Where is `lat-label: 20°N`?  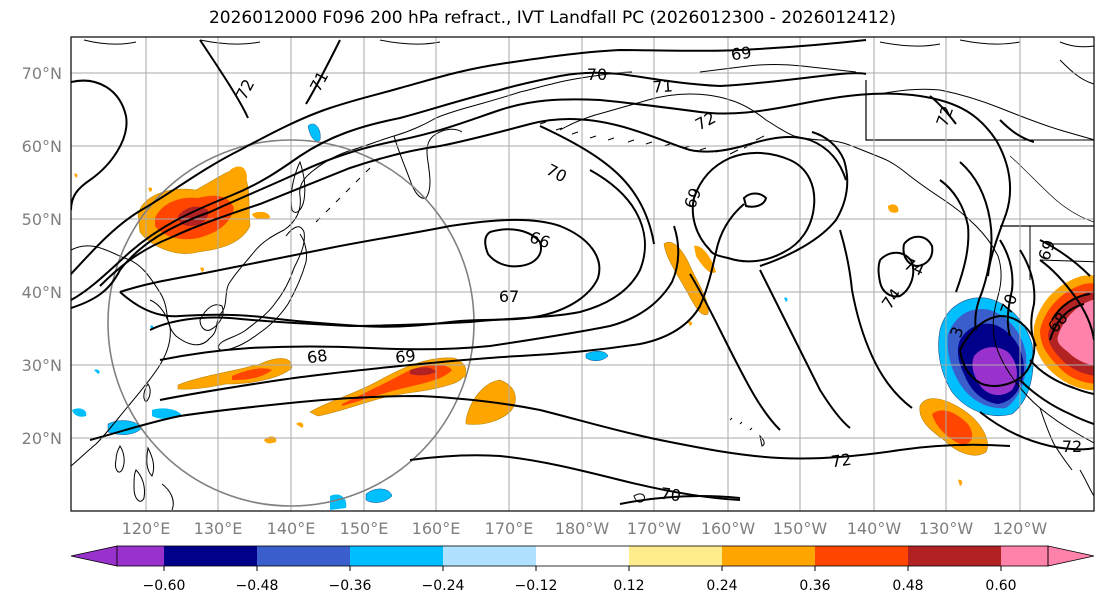 lat-label: 20°N is located at coordinates (42, 438).